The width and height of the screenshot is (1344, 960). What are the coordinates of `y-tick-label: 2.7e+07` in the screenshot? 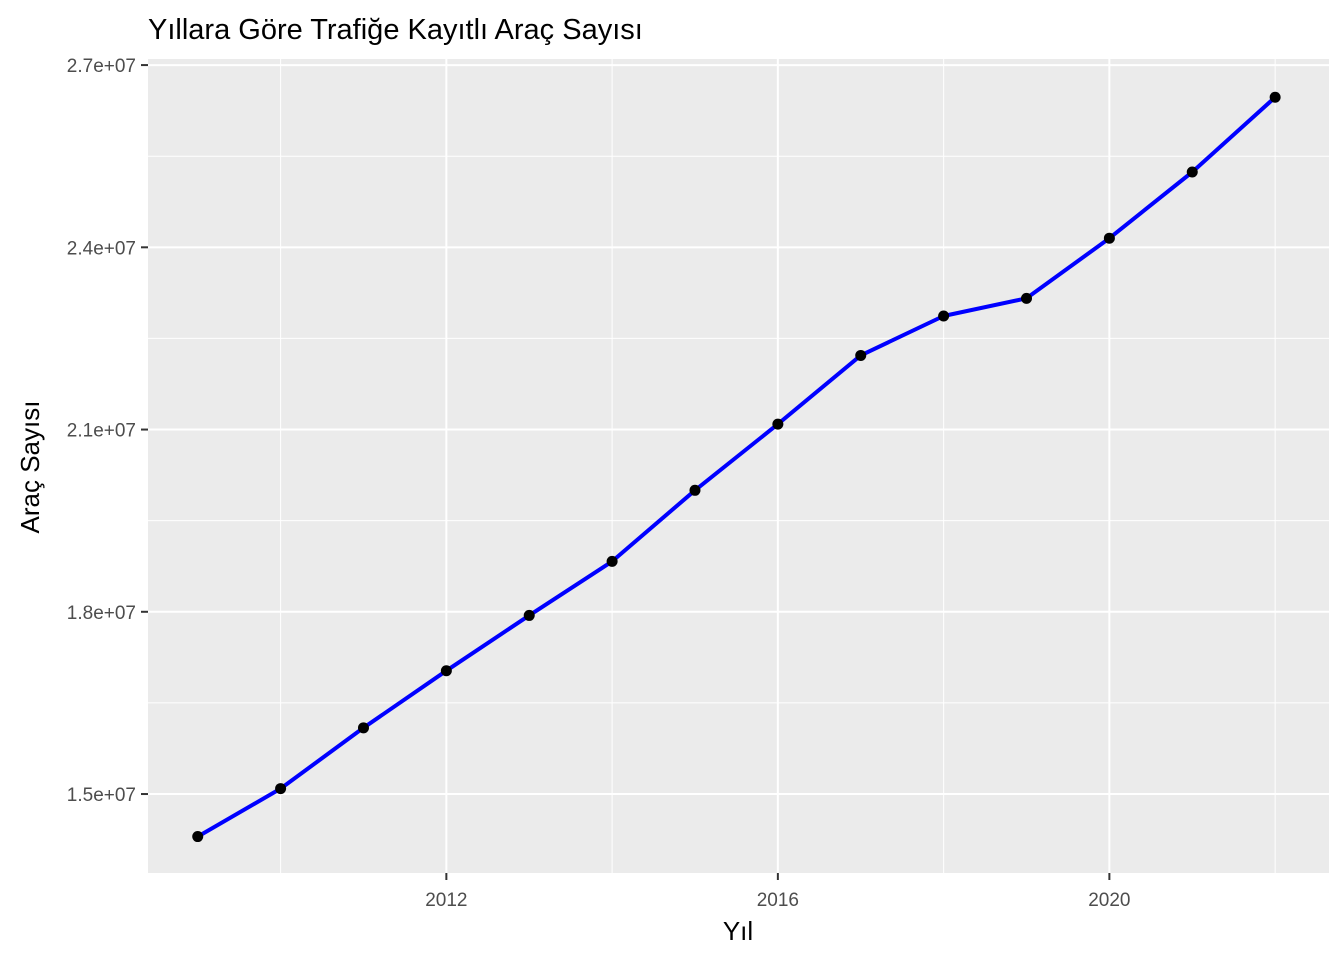 It's located at (101, 66).